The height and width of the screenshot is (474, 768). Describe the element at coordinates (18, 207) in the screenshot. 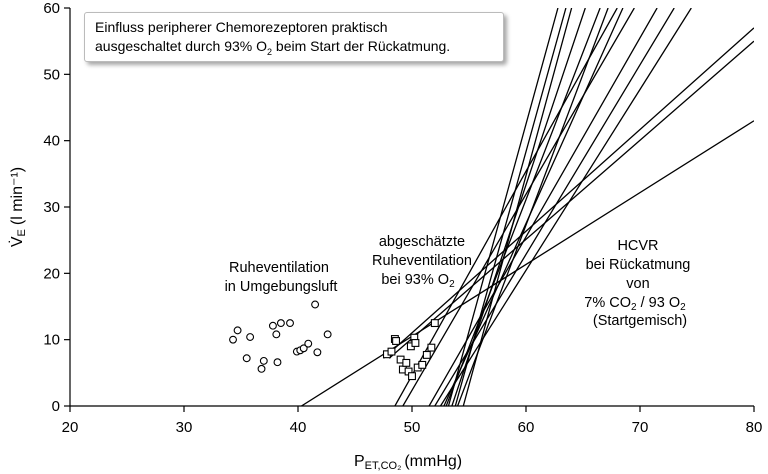

I see `y-axis-title: V̇E(l min⁻¹)` at that location.